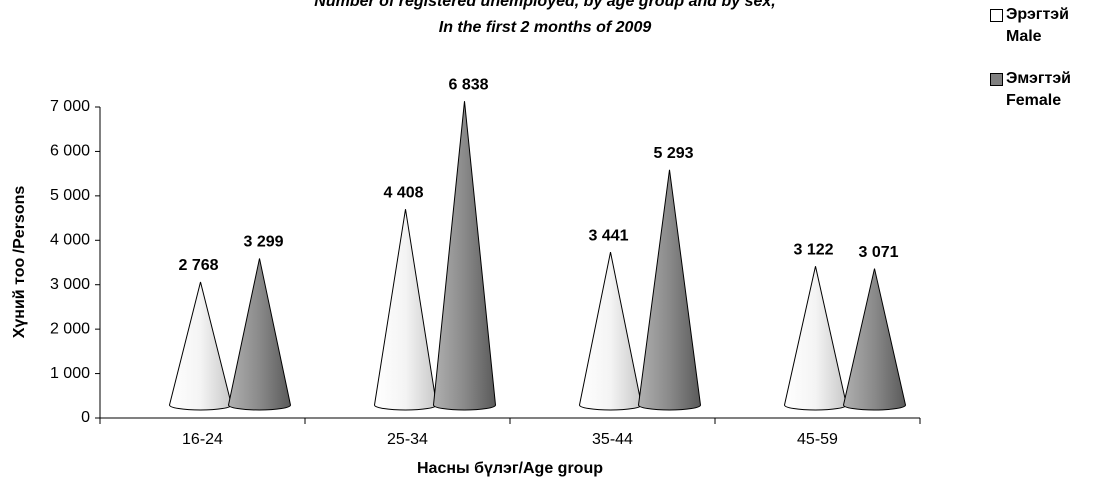 This screenshot has height=481, width=1095. What do you see at coordinates (608, 235) in the screenshot?
I see `value-label: 3 441` at bounding box center [608, 235].